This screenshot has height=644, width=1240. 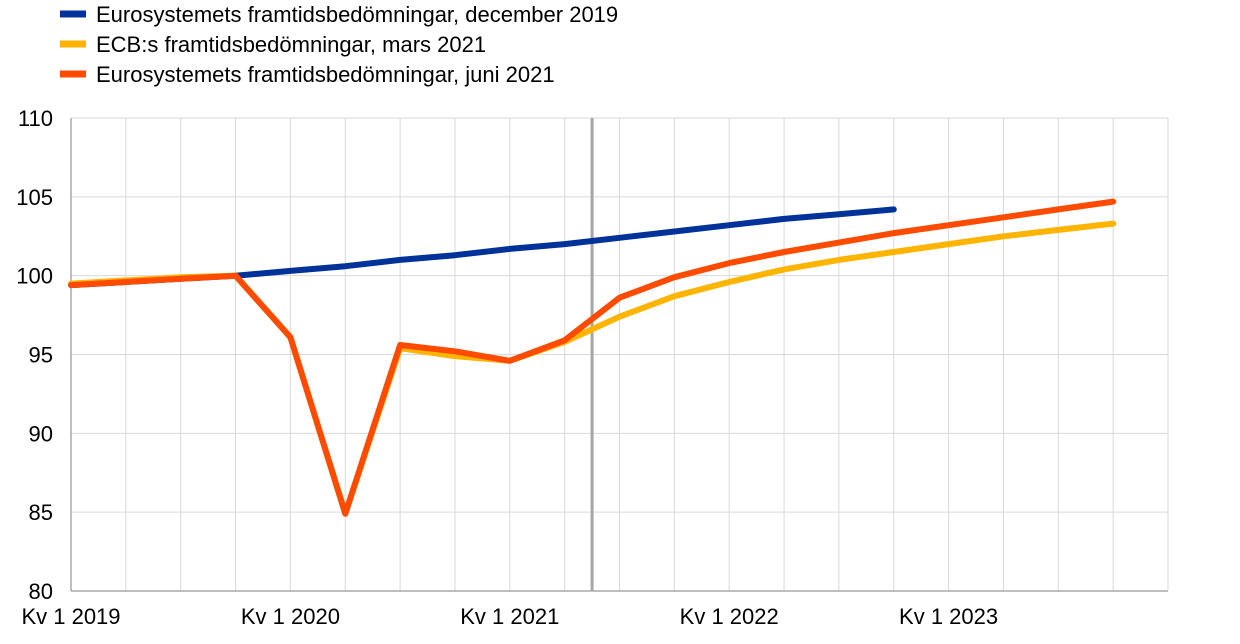 I want to click on x-tick-label: Kv 1 2020, so click(x=290, y=616).